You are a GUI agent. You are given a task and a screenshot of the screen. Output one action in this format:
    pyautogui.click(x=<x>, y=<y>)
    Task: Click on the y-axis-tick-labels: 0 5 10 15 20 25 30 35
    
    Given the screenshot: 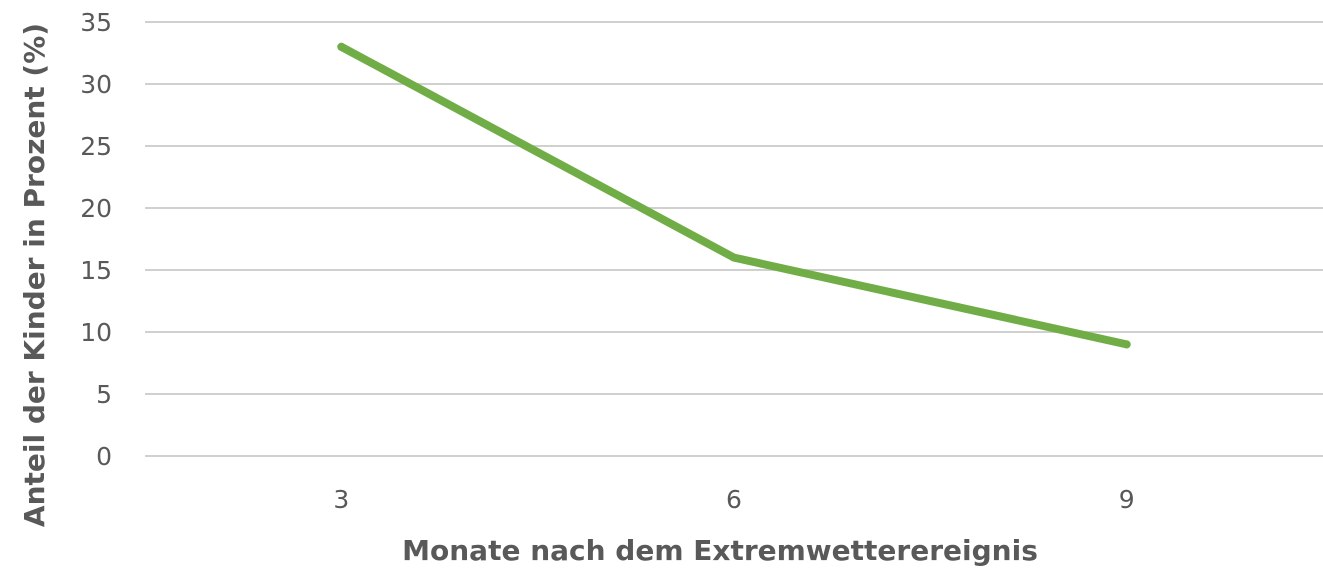 What is the action you would take?
    pyautogui.click(x=96, y=239)
    